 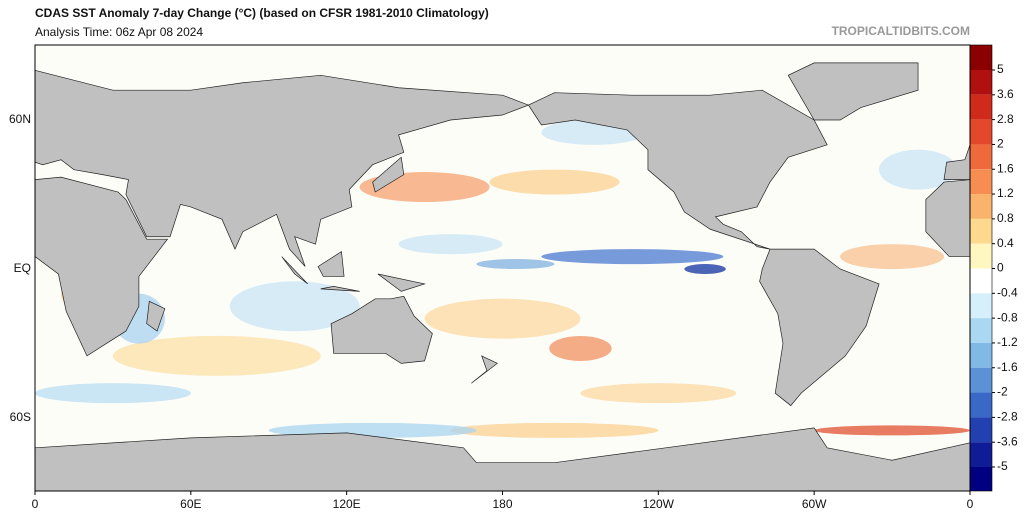 What do you see at coordinates (1007, 441) in the screenshot?
I see `colorbar-label: -3.6` at bounding box center [1007, 441].